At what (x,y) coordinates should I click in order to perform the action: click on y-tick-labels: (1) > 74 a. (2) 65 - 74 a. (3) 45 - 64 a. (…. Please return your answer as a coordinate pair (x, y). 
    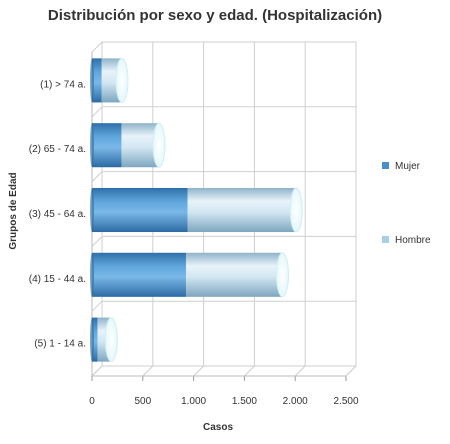
    Looking at the image, I should click on (57, 214).